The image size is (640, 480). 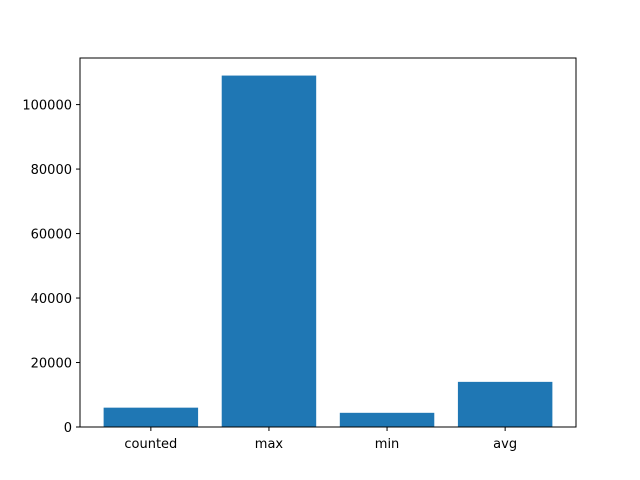 What do you see at coordinates (150, 444) in the screenshot?
I see `x-tick-label: counted` at bounding box center [150, 444].